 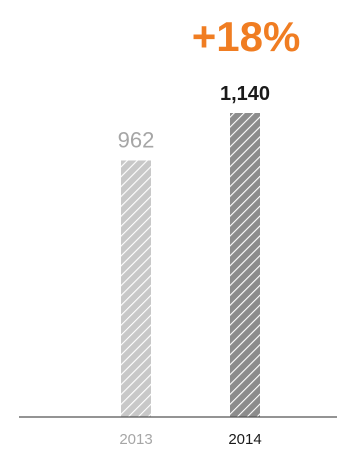 I want to click on category-label-2013: 2013, so click(x=135, y=439).